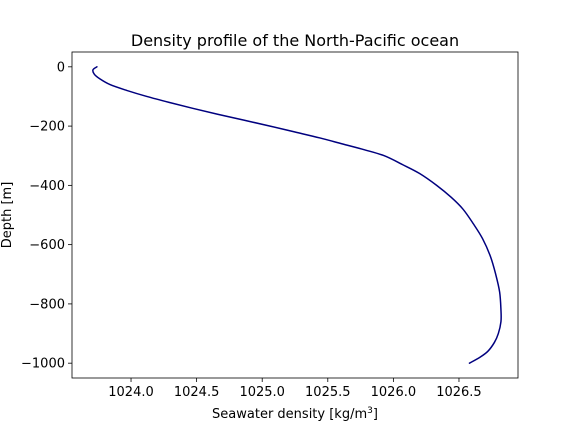 This screenshot has height=432, width=576. I want to click on y-tick-label: −1000, so click(43, 364).